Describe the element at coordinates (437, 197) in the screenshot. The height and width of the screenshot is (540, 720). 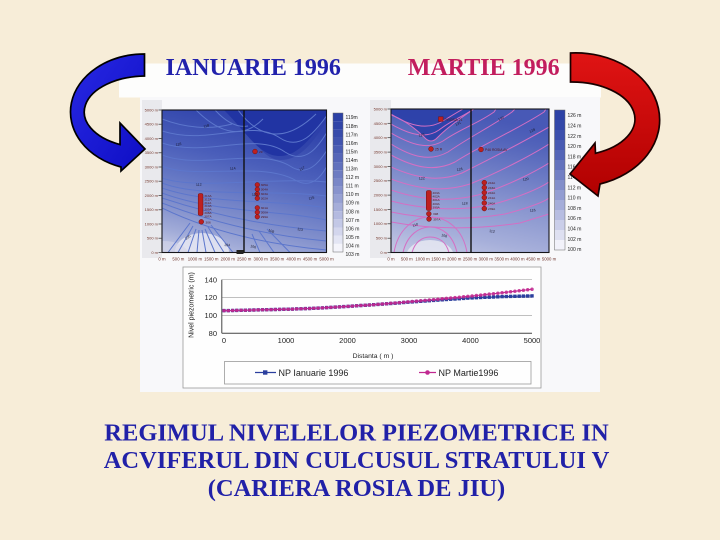
I see `svg-text: 402A` at that location.